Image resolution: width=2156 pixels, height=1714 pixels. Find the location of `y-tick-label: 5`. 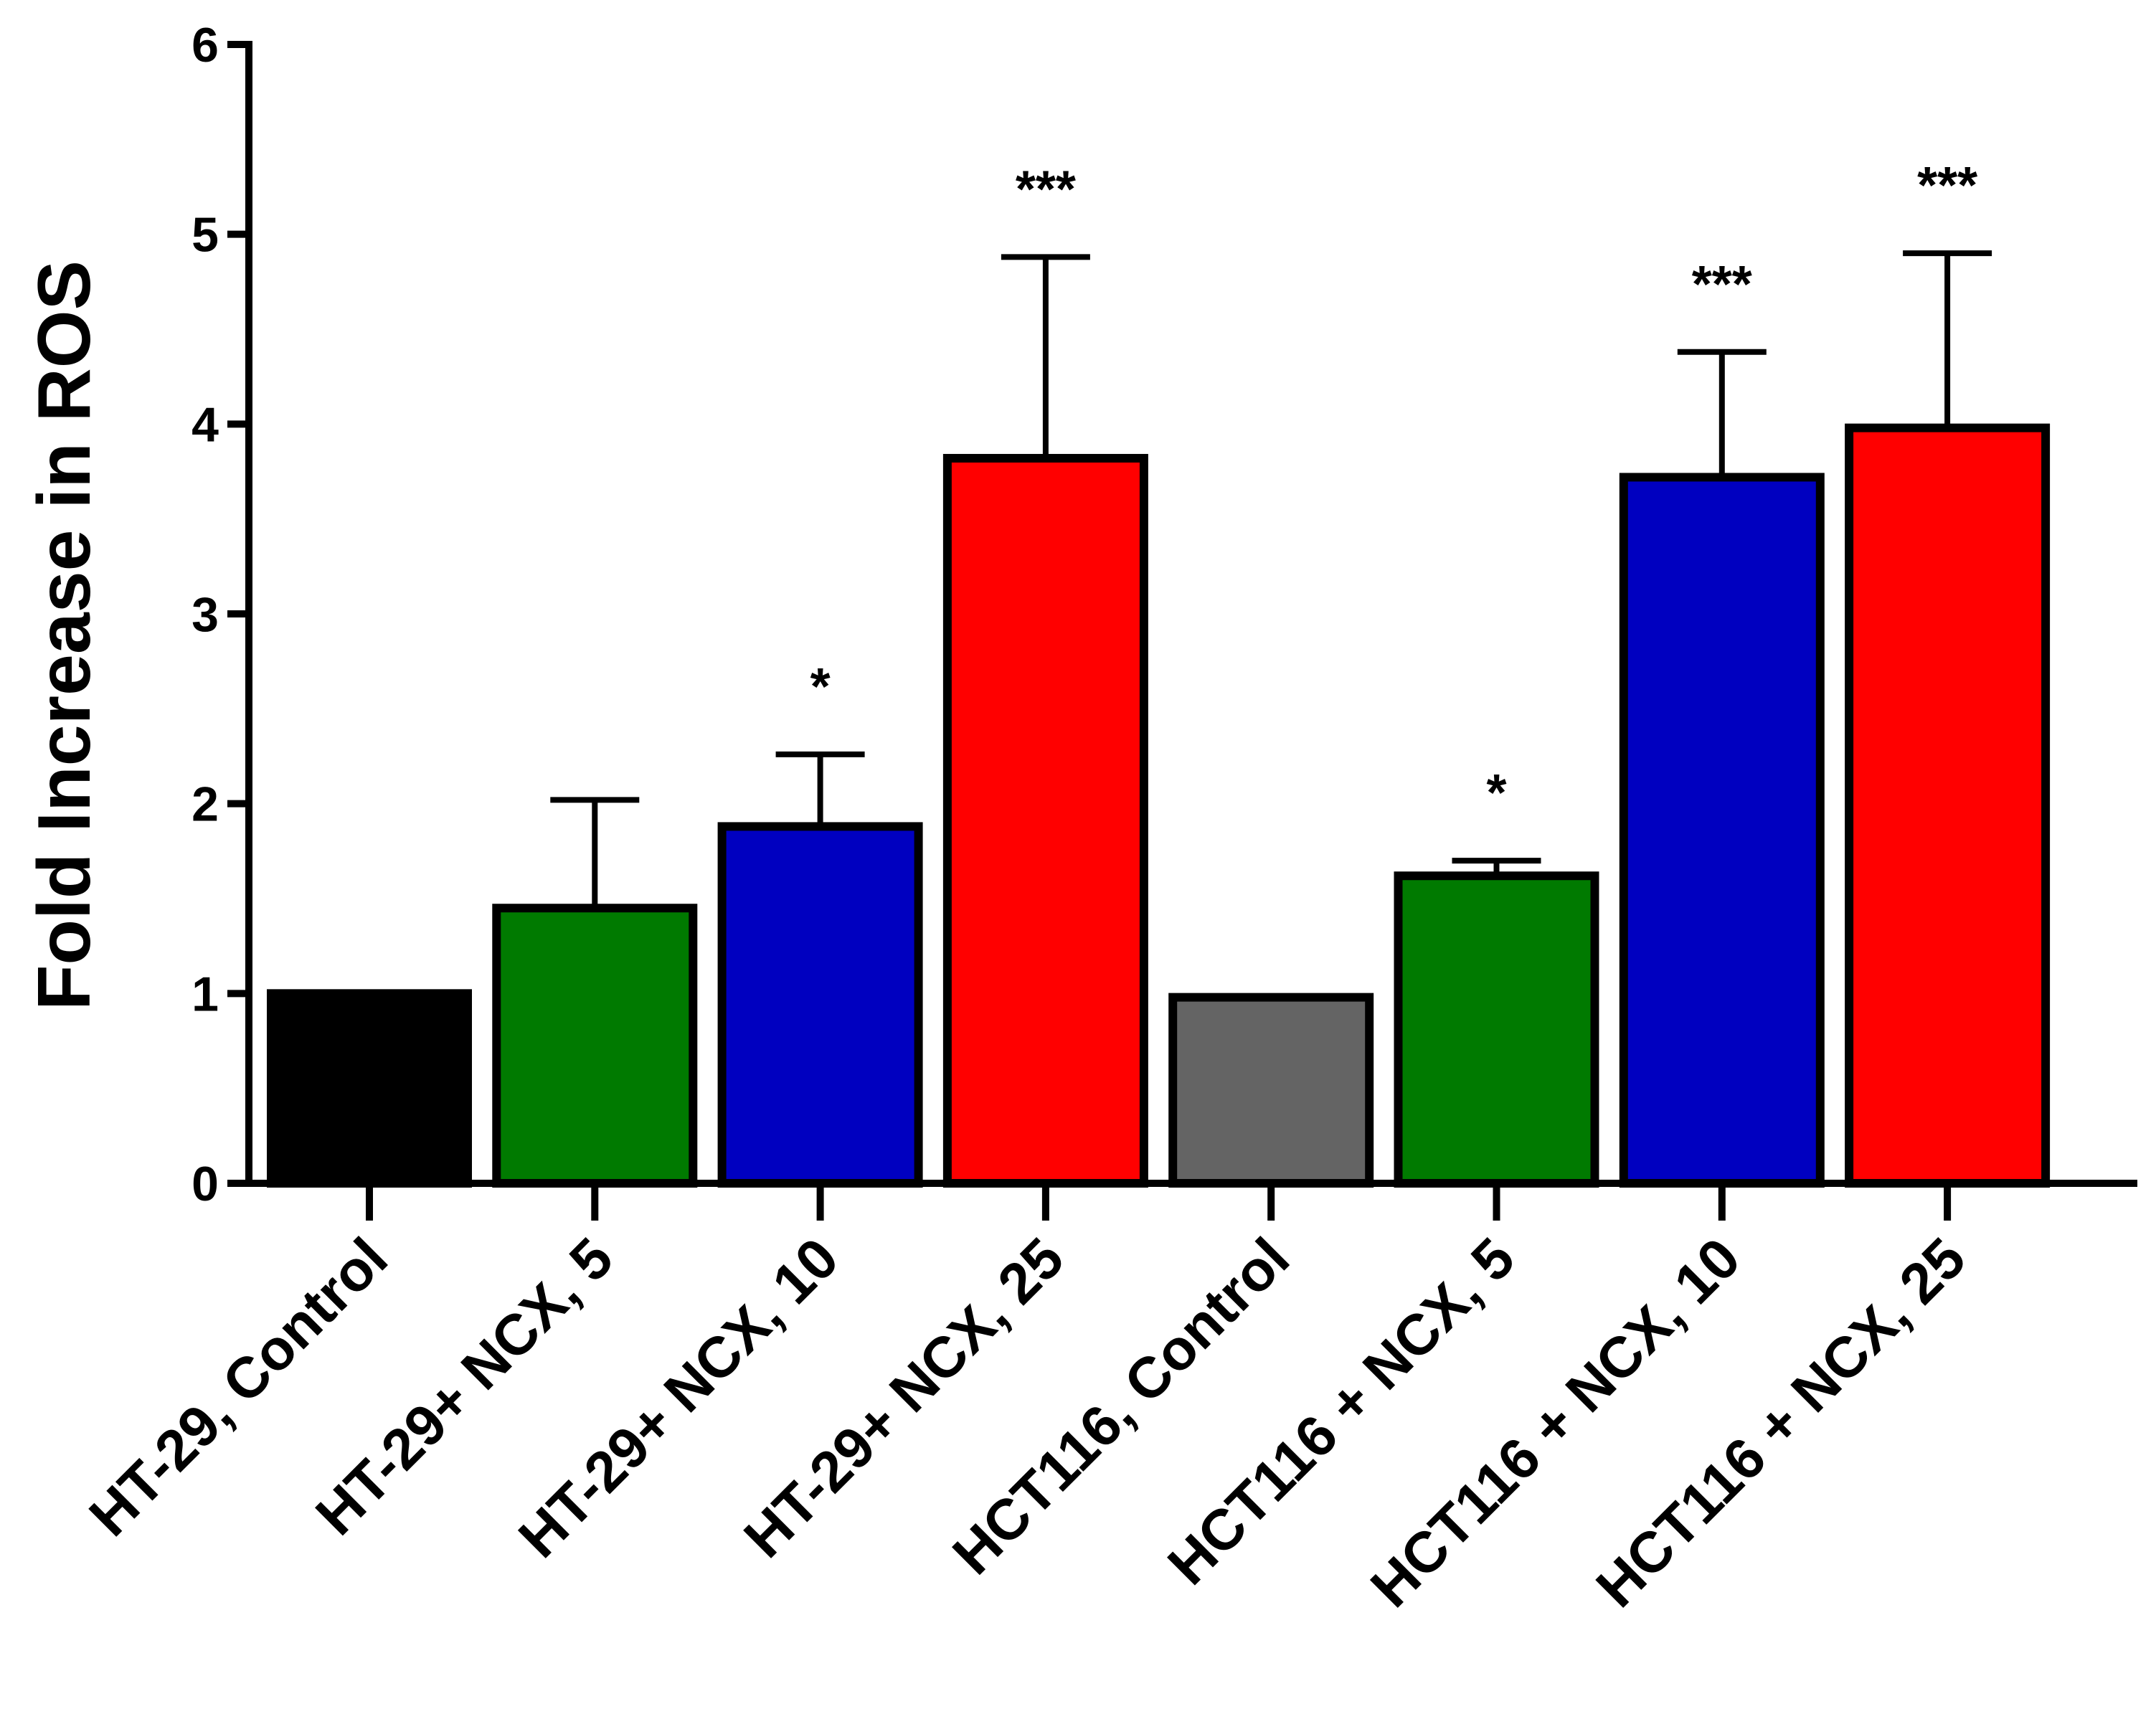

y-tick-label: 5 is located at coordinates (205, 235).